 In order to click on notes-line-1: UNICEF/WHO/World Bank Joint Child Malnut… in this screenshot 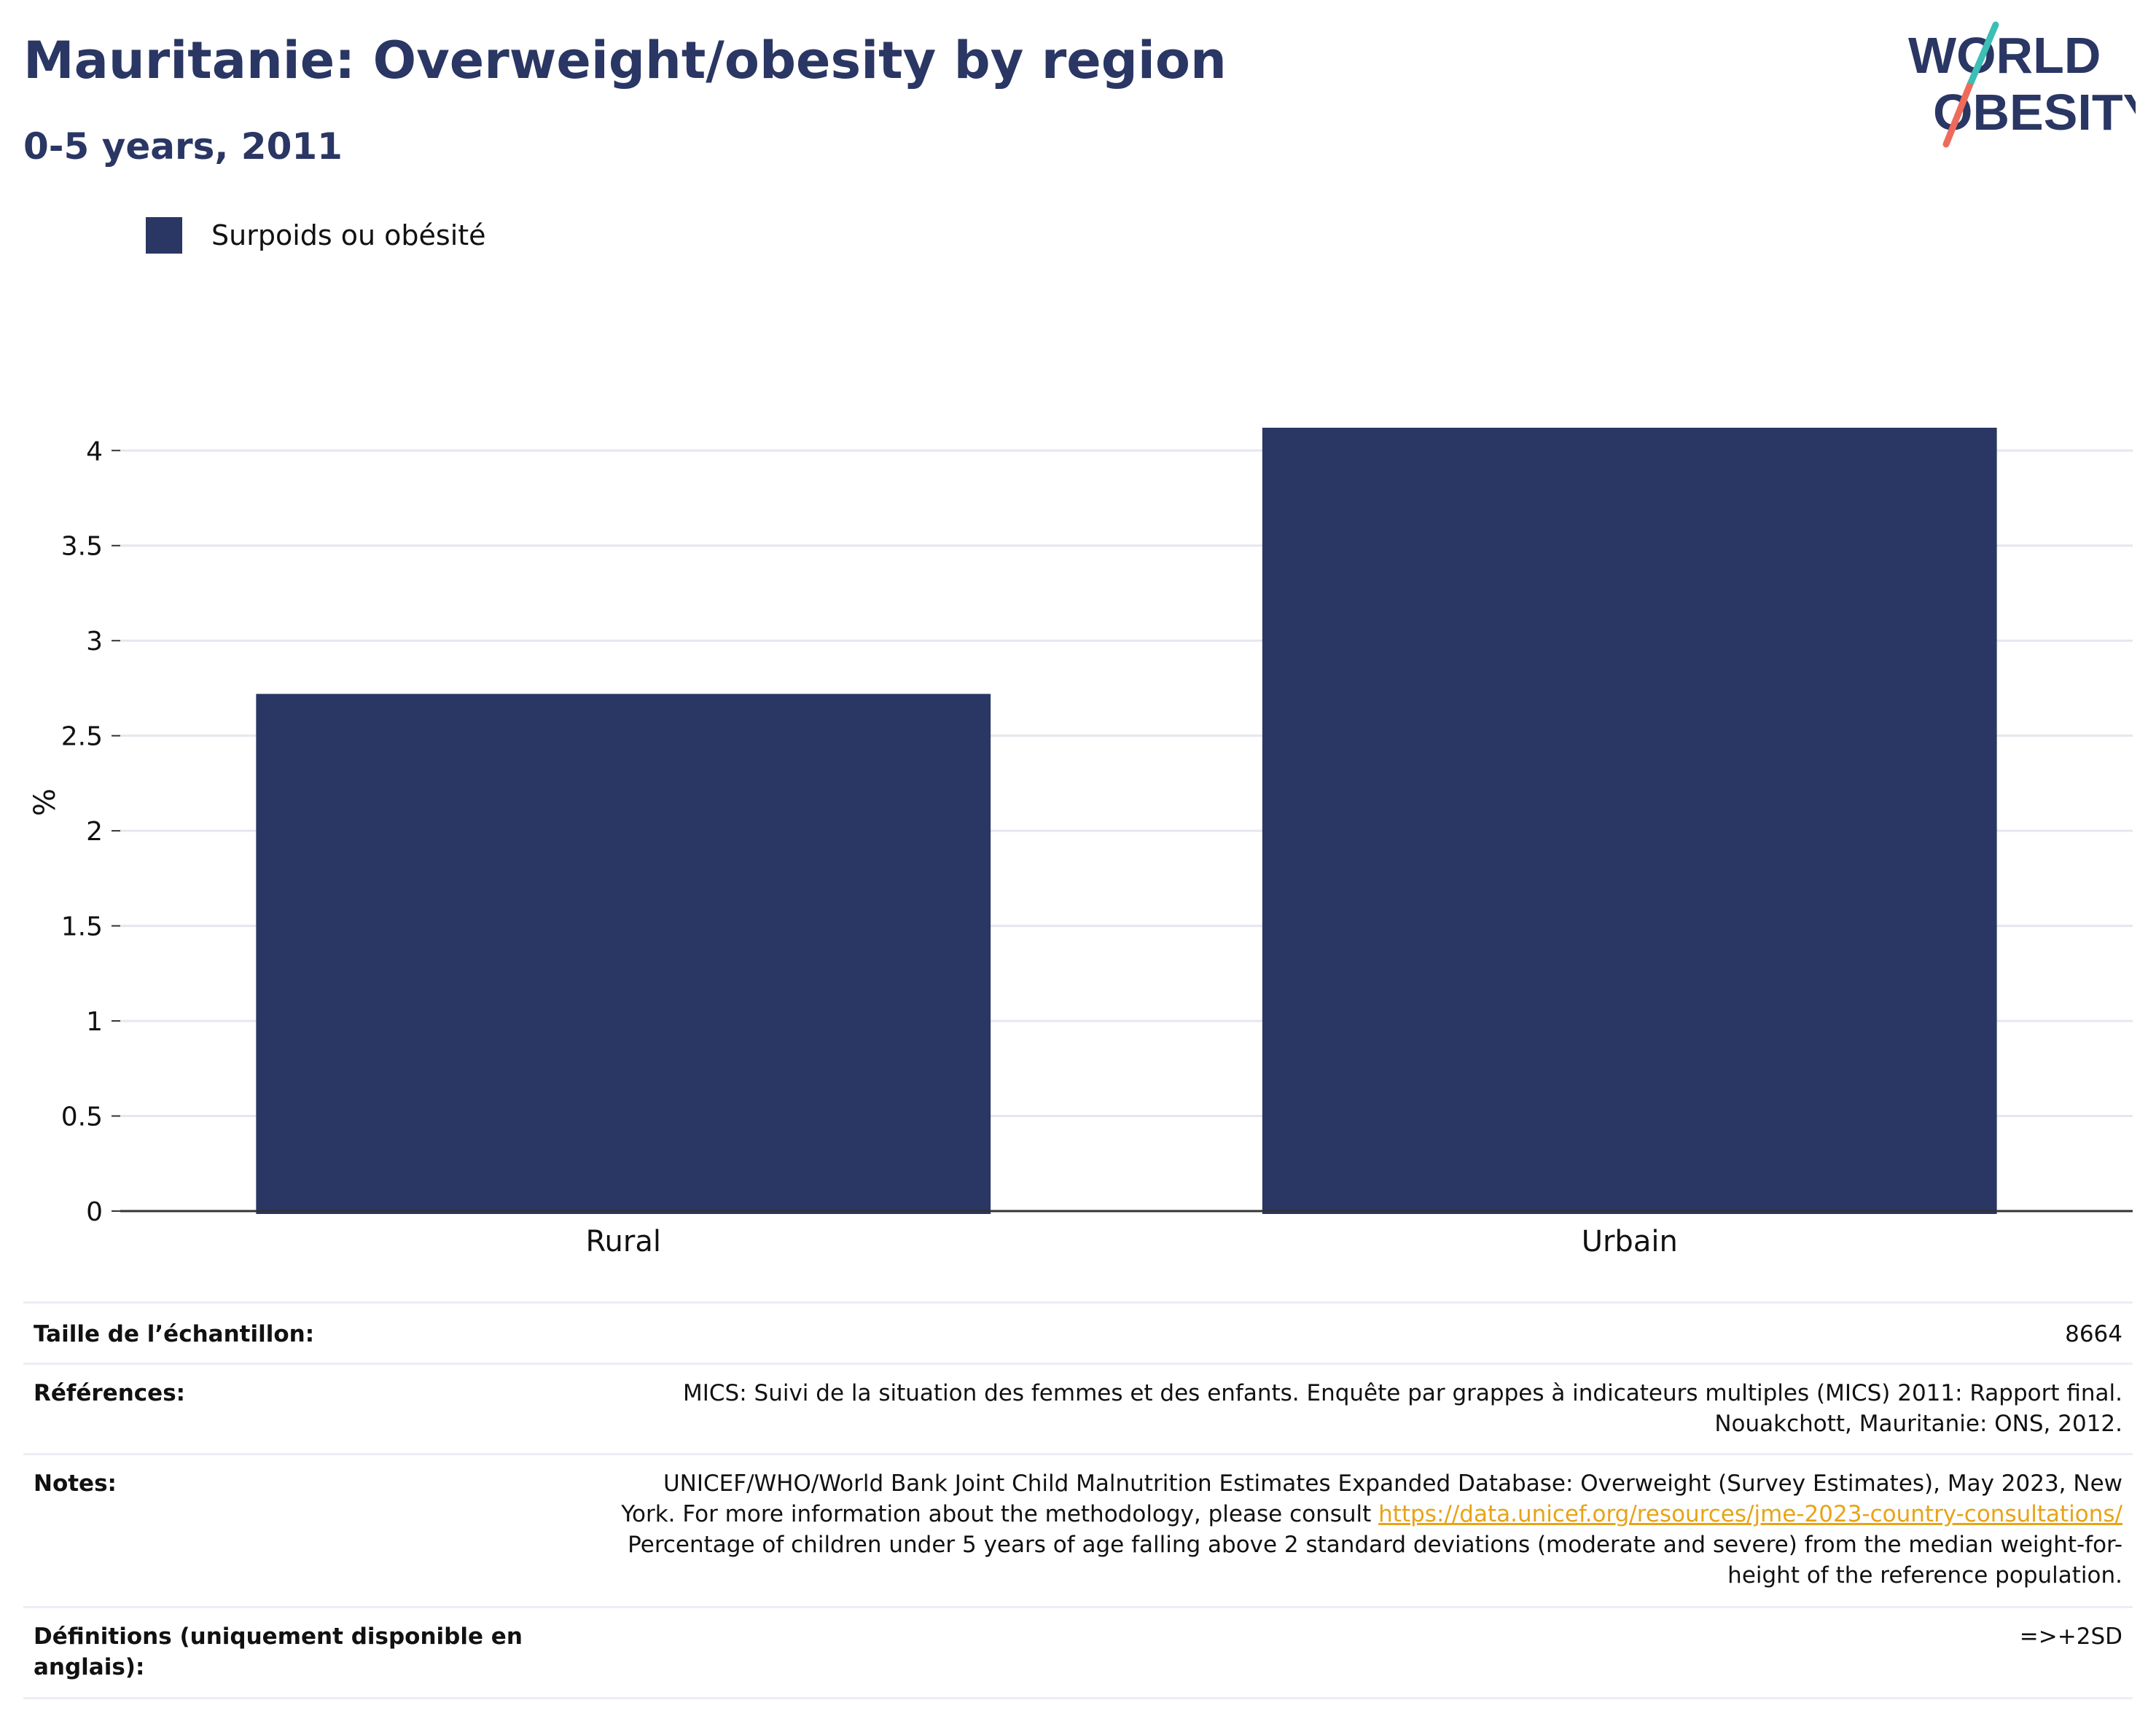, I will do `click(1392, 1483)`.